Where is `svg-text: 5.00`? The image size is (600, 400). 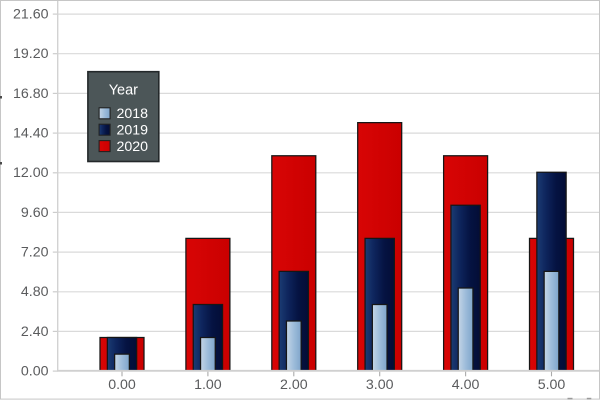 svg-text: 5.00 is located at coordinates (552, 385).